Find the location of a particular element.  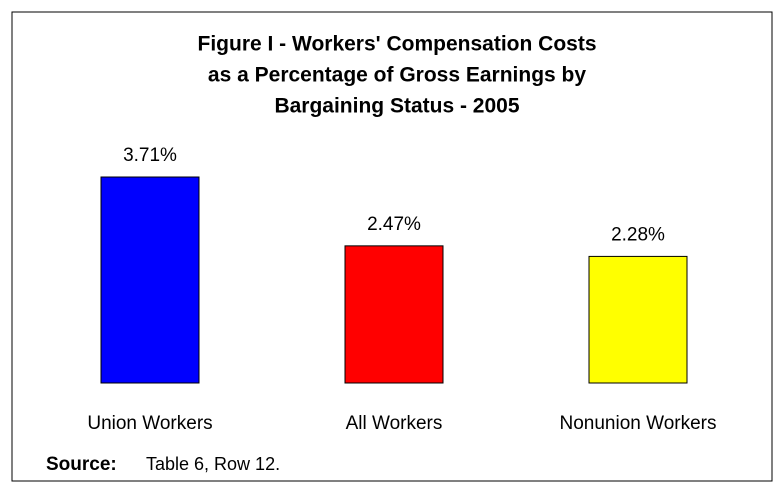

x-tick-label: Nonunion Workers is located at coordinates (637, 423).